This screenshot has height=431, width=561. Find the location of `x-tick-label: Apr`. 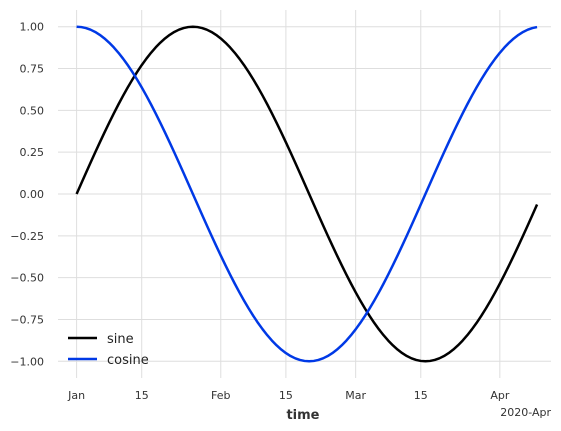

x-tick-label: Apr is located at coordinates (500, 395).